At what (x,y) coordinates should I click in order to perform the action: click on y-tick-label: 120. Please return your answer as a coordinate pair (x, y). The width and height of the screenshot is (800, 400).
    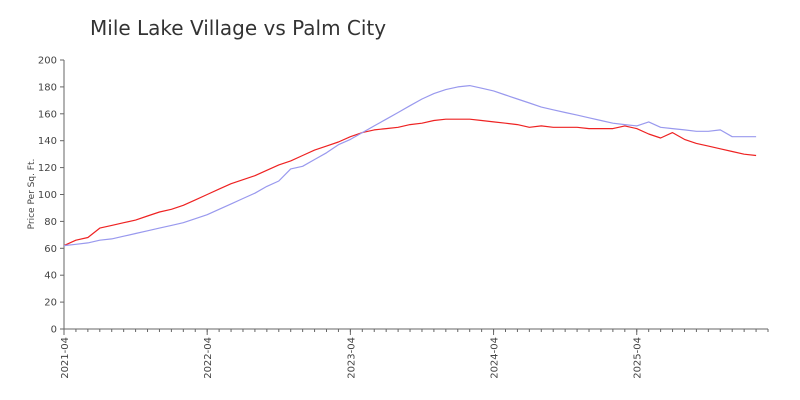
    Looking at the image, I should click on (47, 168).